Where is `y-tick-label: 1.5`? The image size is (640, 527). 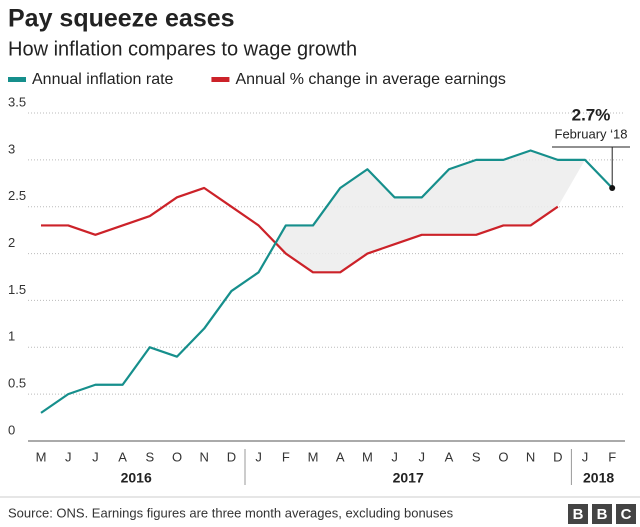
y-tick-label: 1.5 is located at coordinates (17, 289).